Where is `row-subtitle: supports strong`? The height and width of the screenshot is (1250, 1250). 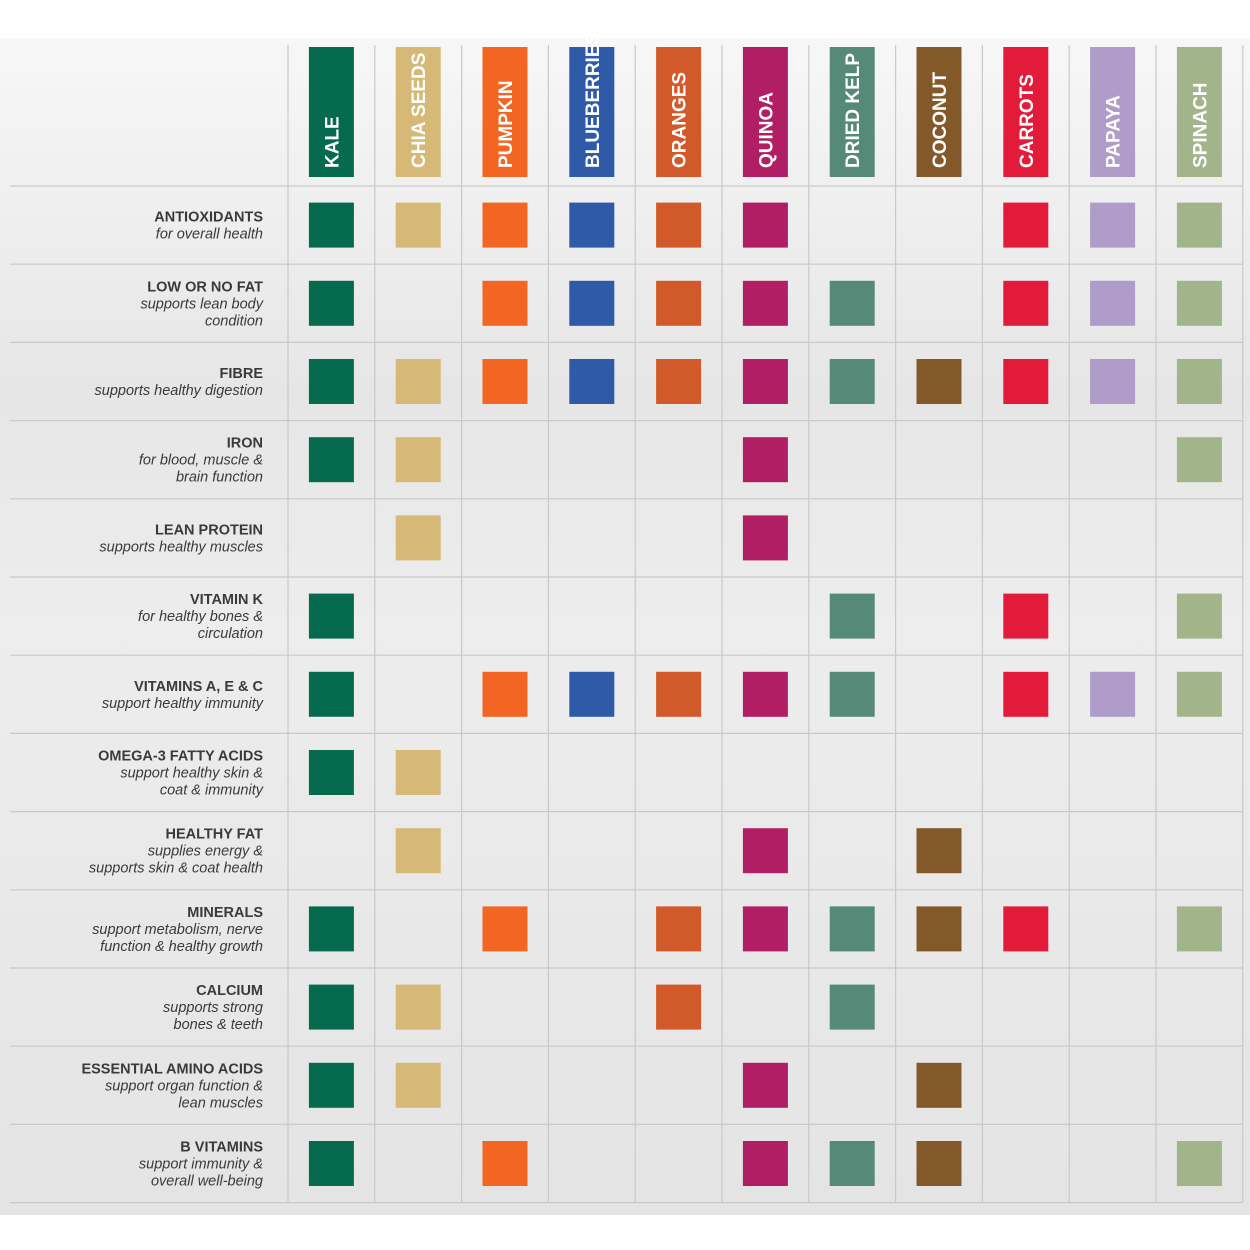
row-subtitle: supports strong is located at coordinates (213, 1008).